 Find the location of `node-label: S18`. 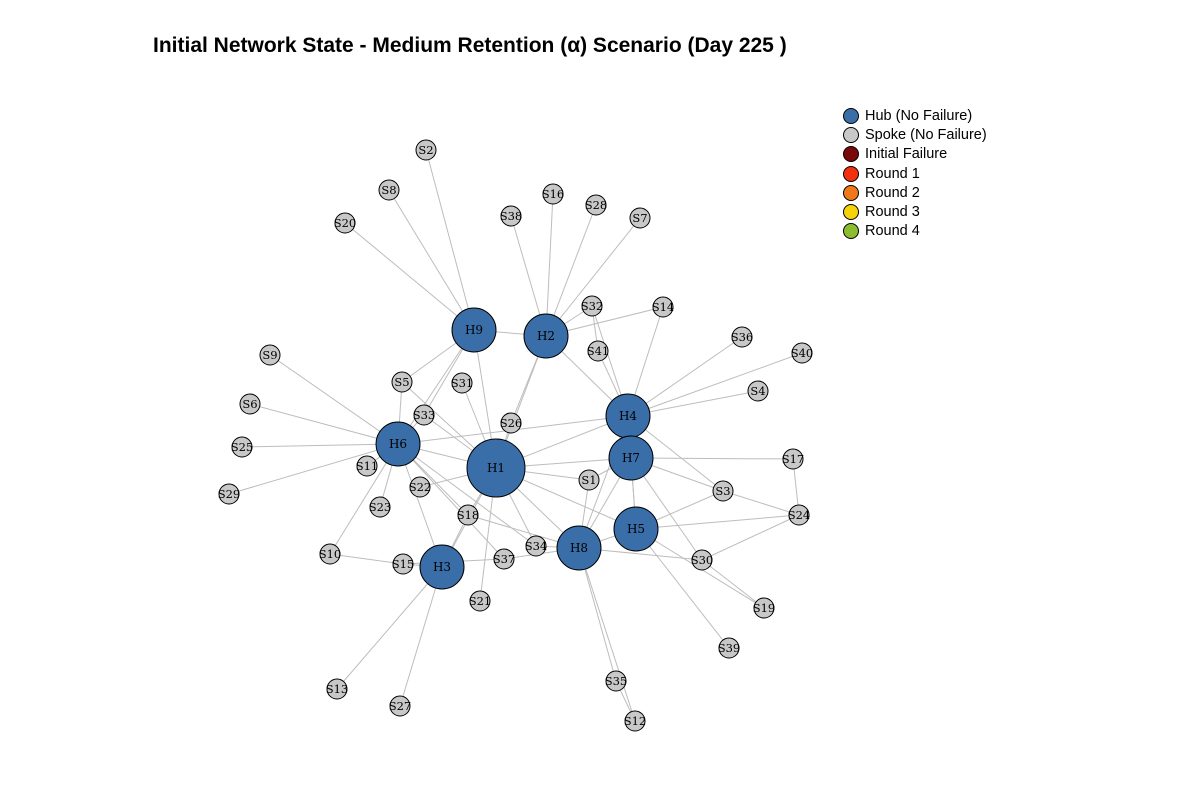

node-label: S18 is located at coordinates (468, 515).